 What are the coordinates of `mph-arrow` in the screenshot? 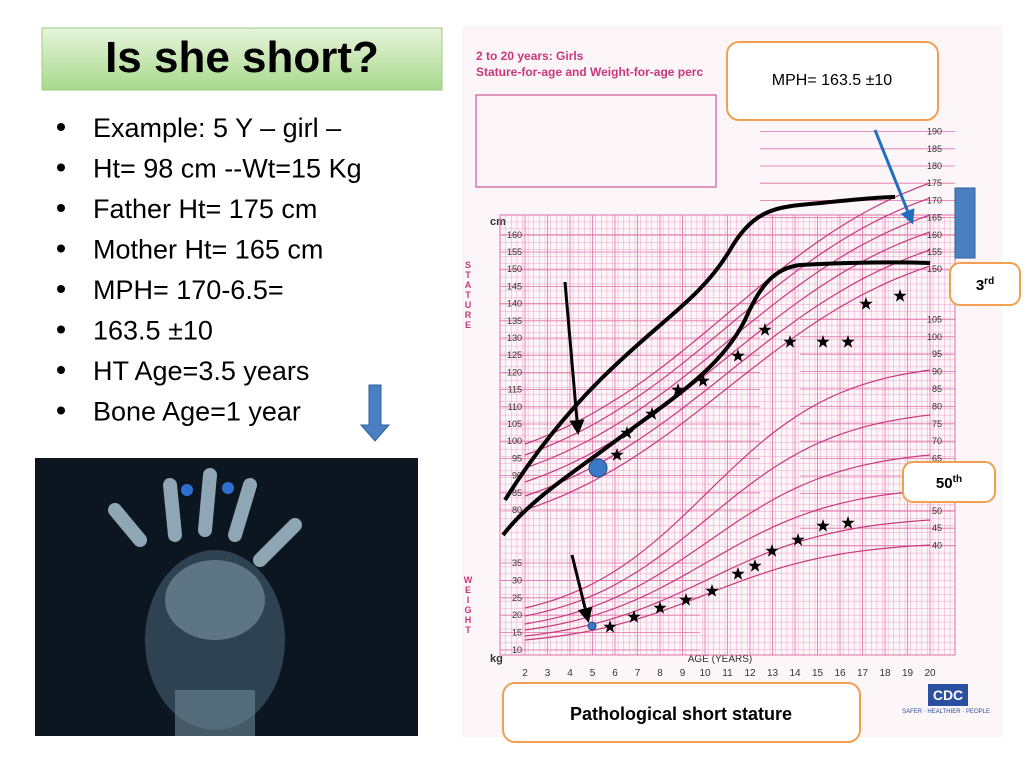 It's located at (894, 177).